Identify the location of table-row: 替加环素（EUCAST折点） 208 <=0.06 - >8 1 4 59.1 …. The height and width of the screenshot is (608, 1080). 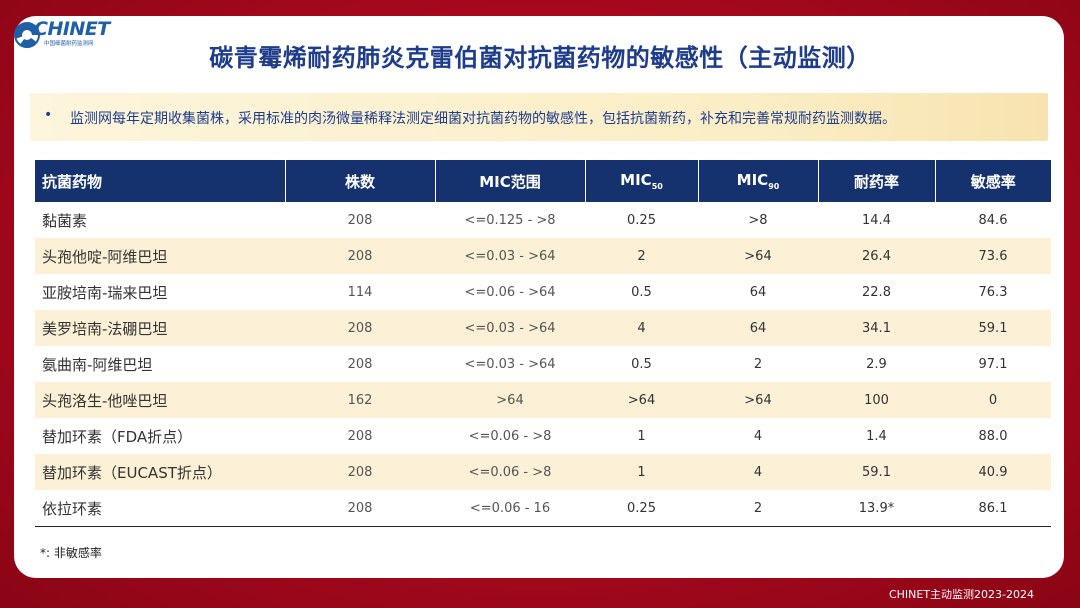
(543, 472).